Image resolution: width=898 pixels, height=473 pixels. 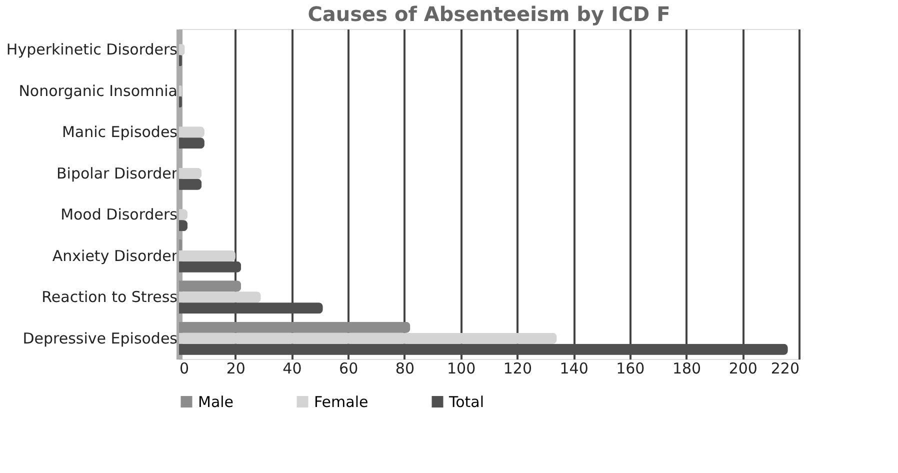 What do you see at coordinates (404, 369) in the screenshot?
I see `x-tick-label: 80` at bounding box center [404, 369].